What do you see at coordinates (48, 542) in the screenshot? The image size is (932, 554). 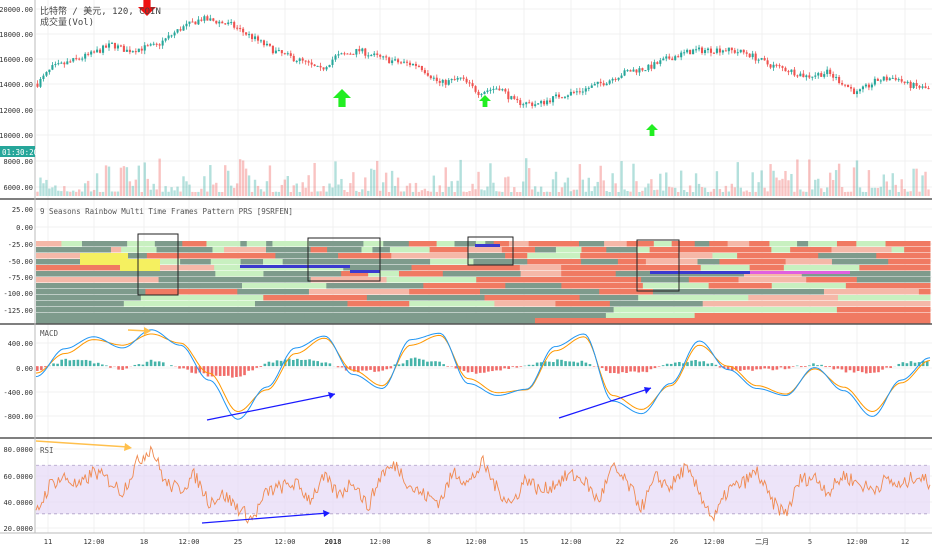 I see `x-tick-label: 11` at bounding box center [48, 542].